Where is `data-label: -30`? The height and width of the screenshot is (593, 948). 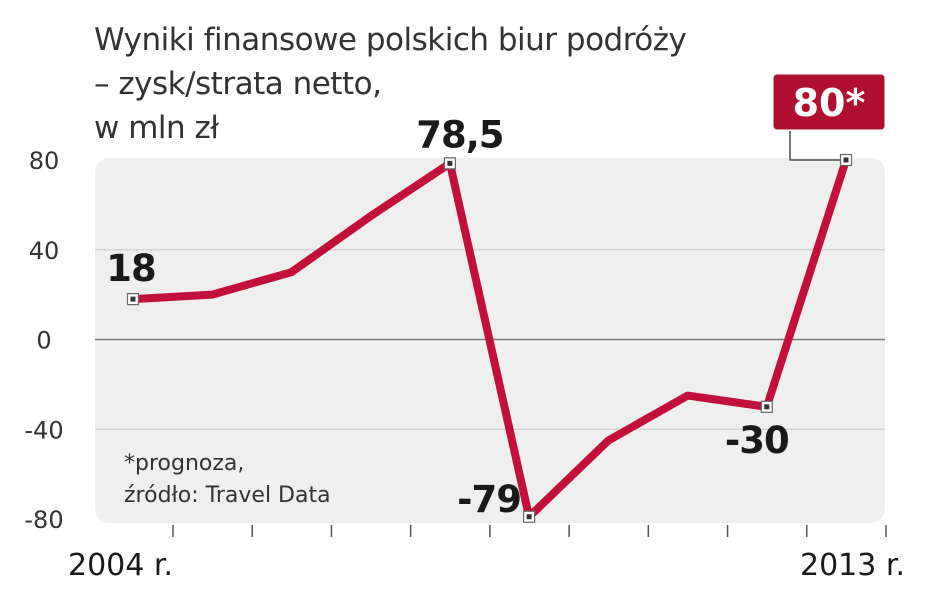 data-label: -30 is located at coordinates (757, 440).